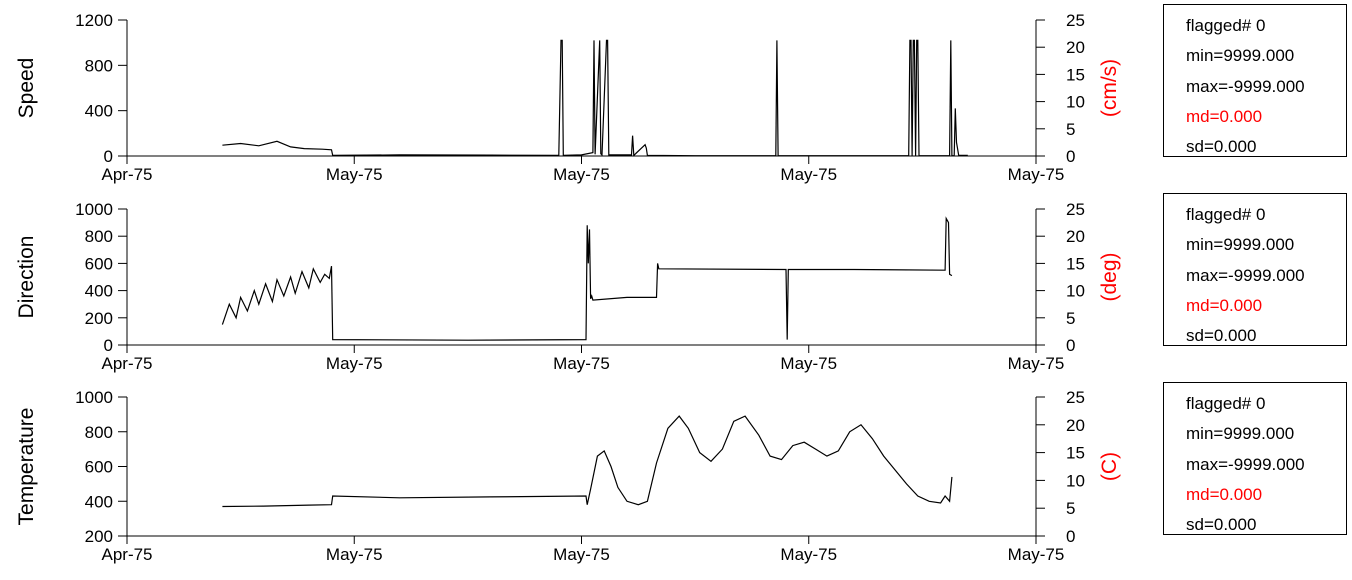 The height and width of the screenshot is (580, 1352). I want to click on y-tick-label: 1200, so click(94, 20).